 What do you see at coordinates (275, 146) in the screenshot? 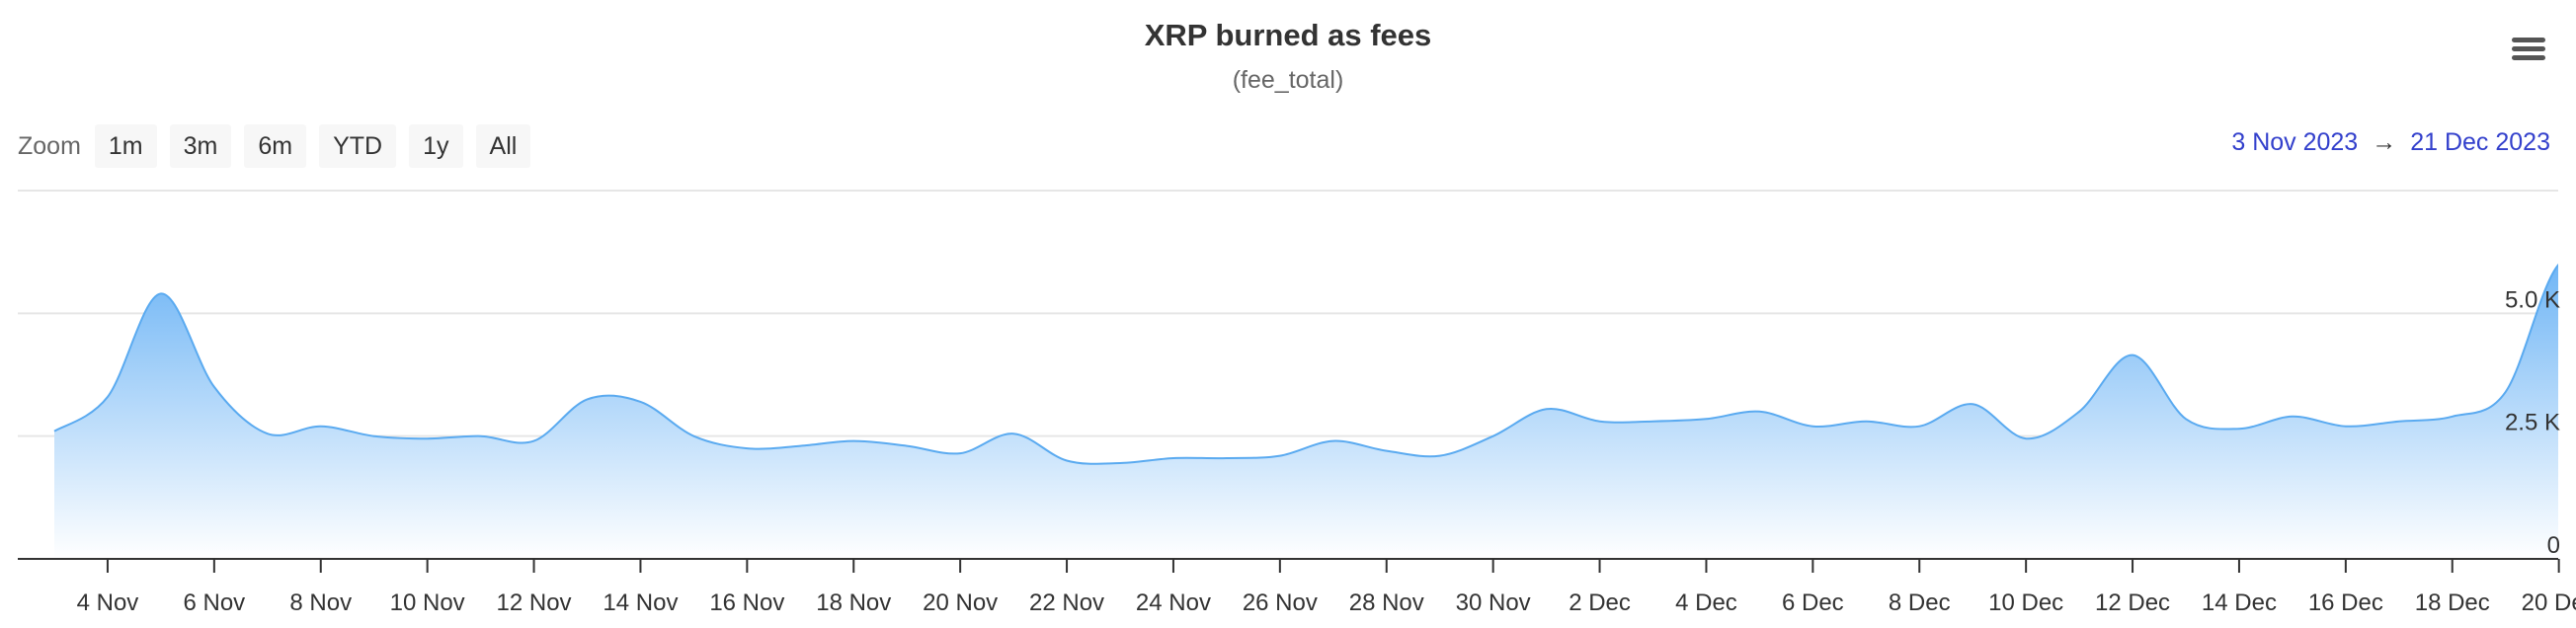
I see `zoom-6m-button: 6m` at bounding box center [275, 146].